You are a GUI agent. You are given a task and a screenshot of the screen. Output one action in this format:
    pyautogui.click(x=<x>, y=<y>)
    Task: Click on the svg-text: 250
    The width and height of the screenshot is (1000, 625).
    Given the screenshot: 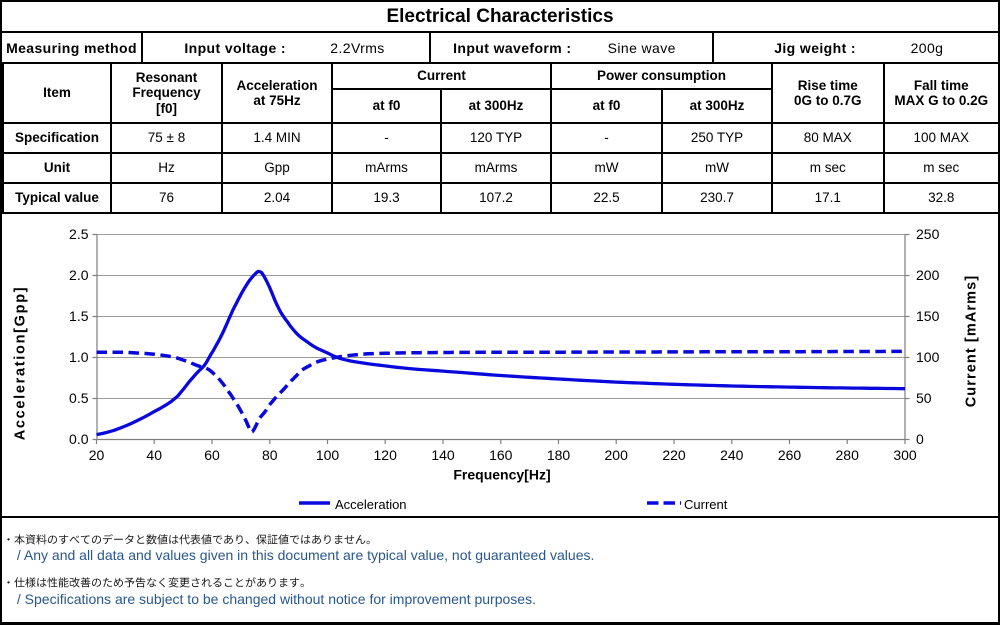 What is the action you would take?
    pyautogui.click(x=928, y=234)
    